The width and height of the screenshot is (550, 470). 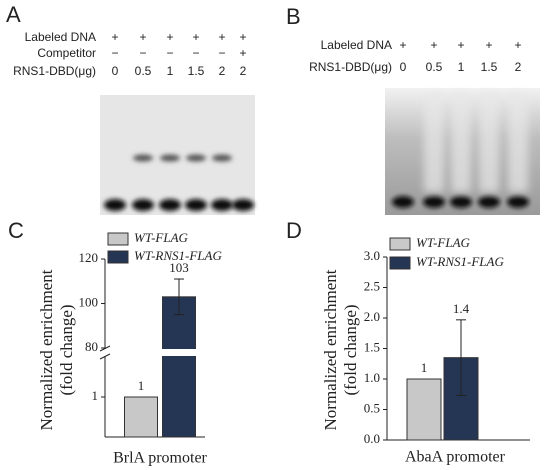 What do you see at coordinates (293, 16) in the screenshot?
I see `panel-label: B` at bounding box center [293, 16].